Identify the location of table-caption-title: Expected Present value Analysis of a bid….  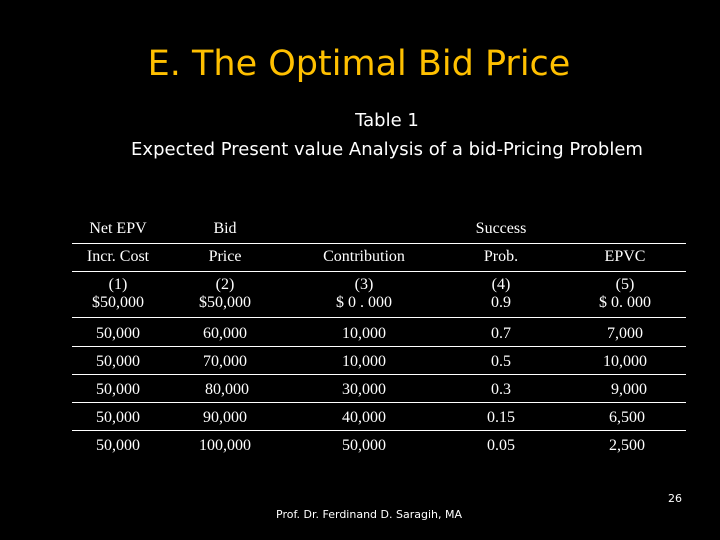
(387, 149).